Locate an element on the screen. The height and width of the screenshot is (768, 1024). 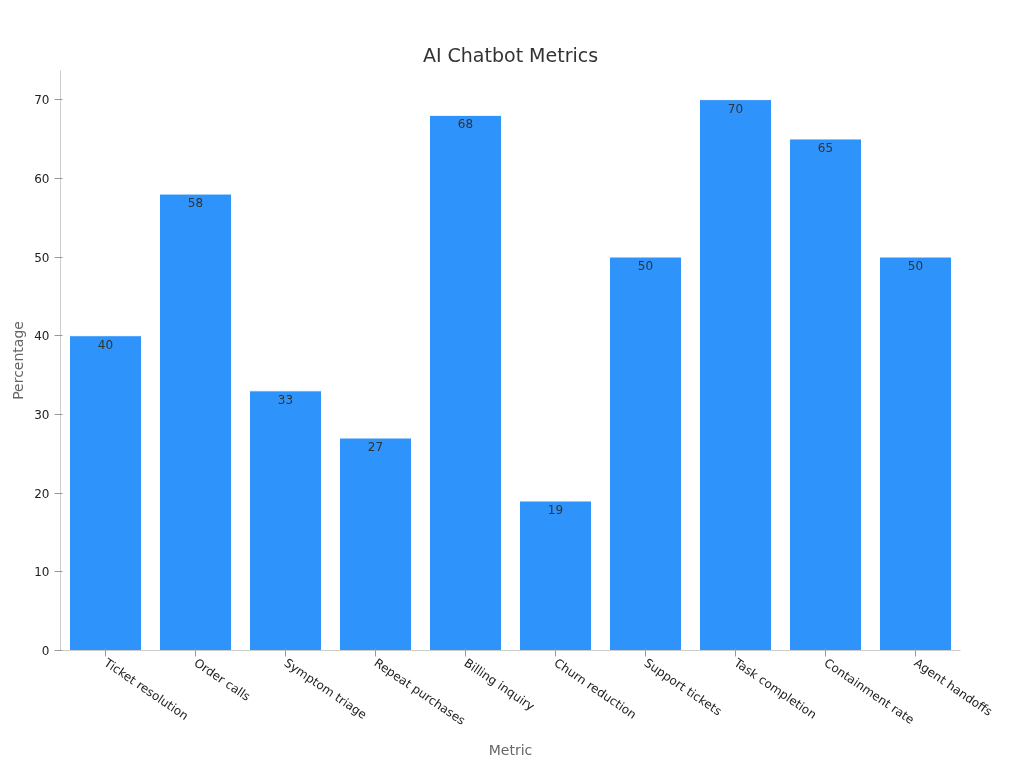
y-tick-label: 20 is located at coordinates (42, 493).